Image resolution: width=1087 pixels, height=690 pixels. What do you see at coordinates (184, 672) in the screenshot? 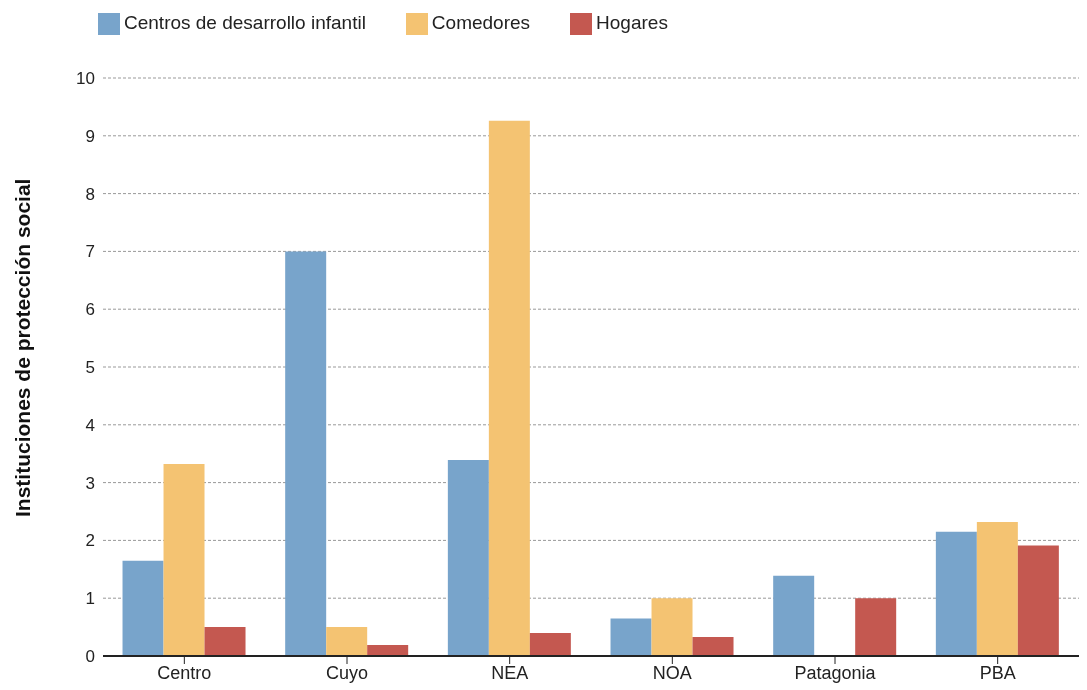
I see `x-tick-label: Centro` at bounding box center [184, 672].